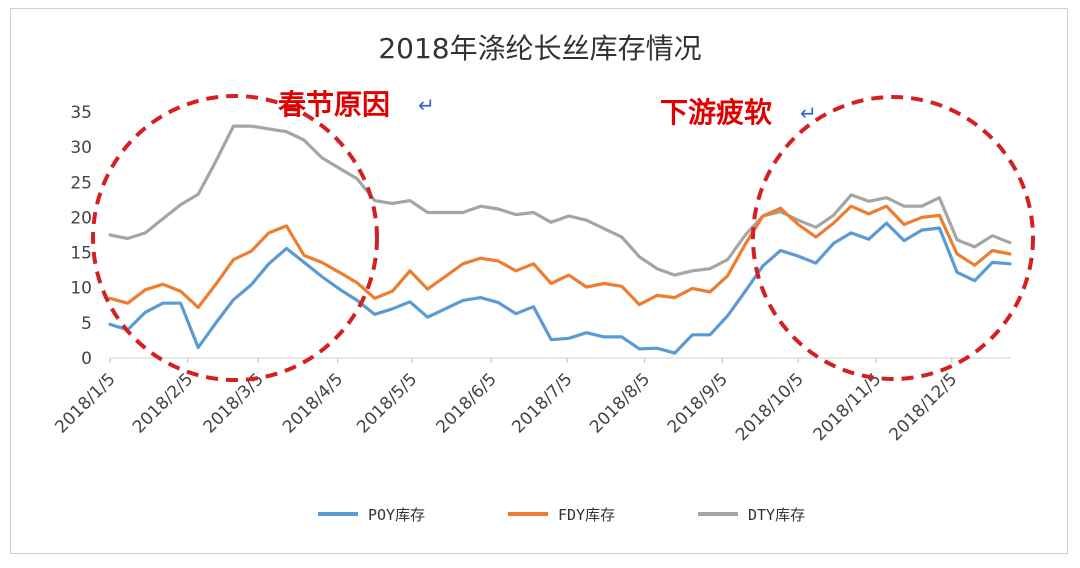  I want to click on y-axis: 0 5 10 15 20 25 30 35, so click(81, 236).